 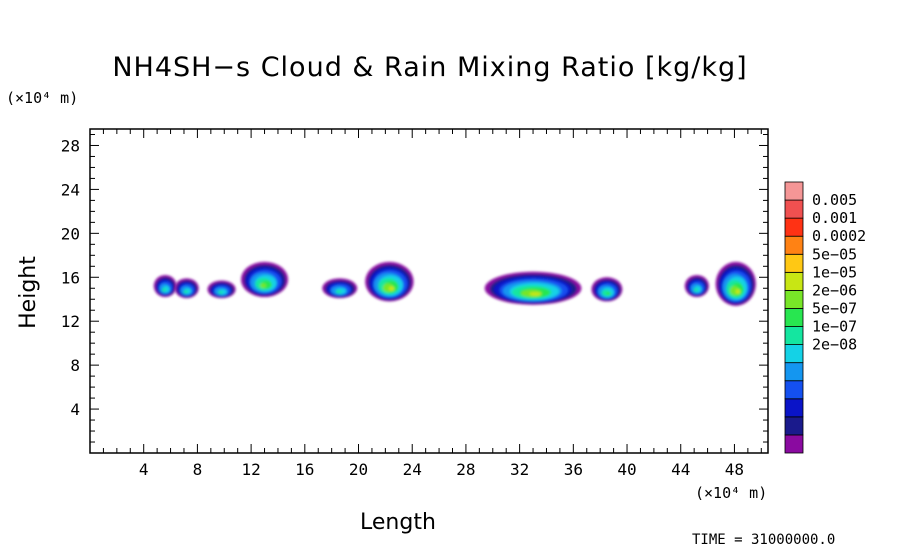 I want to click on x-tick-label: 16, so click(x=304, y=469).